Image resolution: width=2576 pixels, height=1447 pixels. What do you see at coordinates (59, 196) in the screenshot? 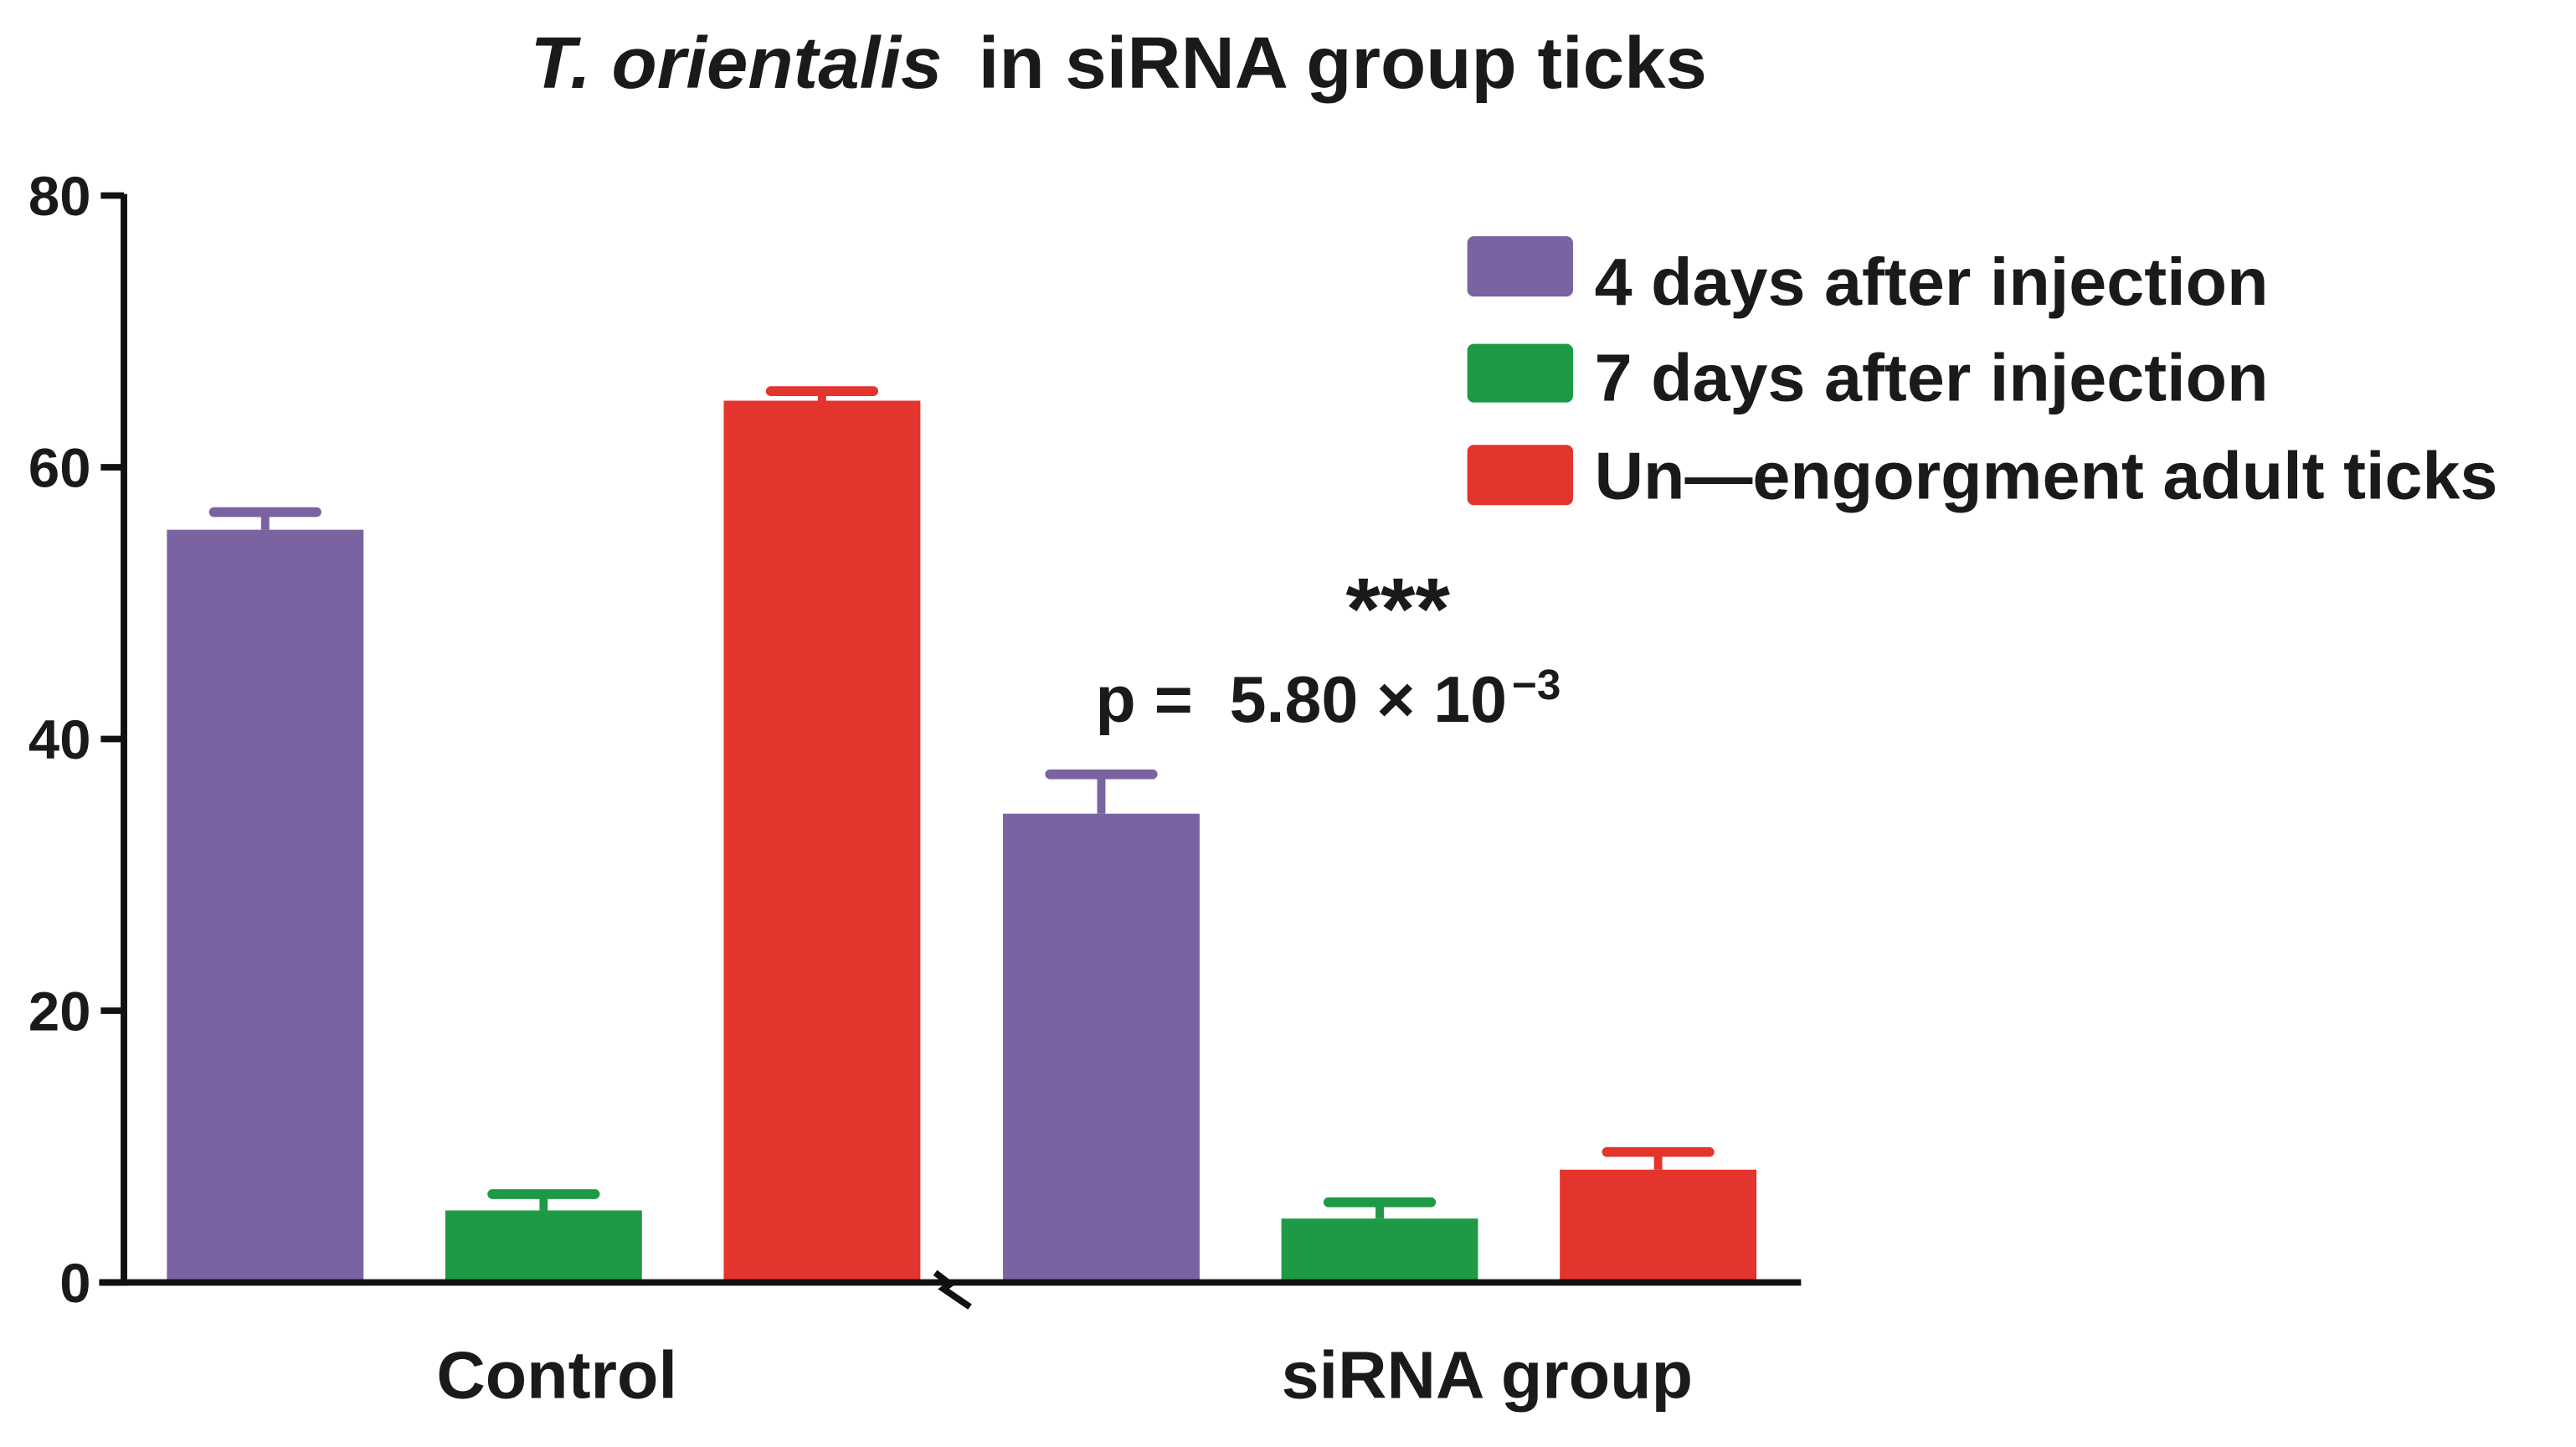
I see `y-tick-label: 80` at bounding box center [59, 196].